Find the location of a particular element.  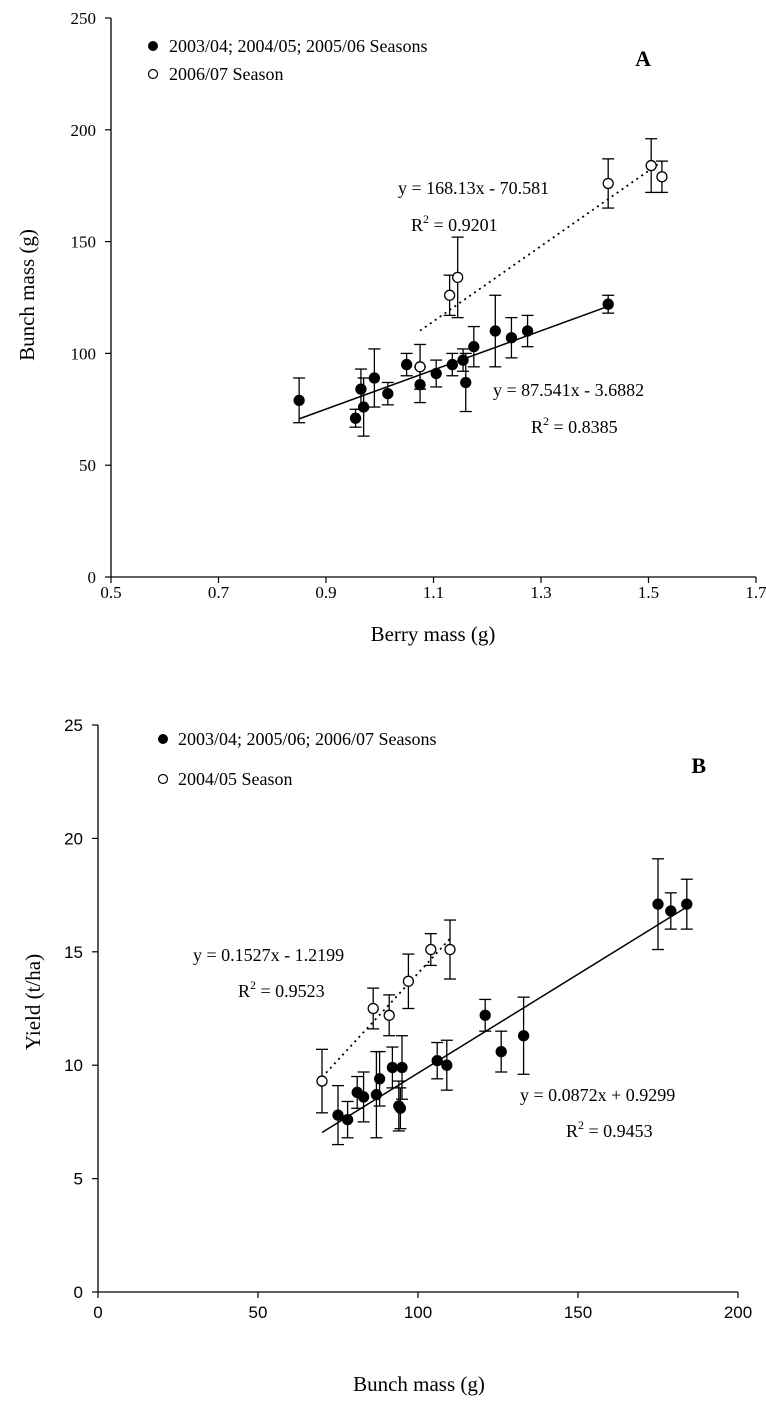

x-tick-label: 50 is located at coordinates (258, 1312).